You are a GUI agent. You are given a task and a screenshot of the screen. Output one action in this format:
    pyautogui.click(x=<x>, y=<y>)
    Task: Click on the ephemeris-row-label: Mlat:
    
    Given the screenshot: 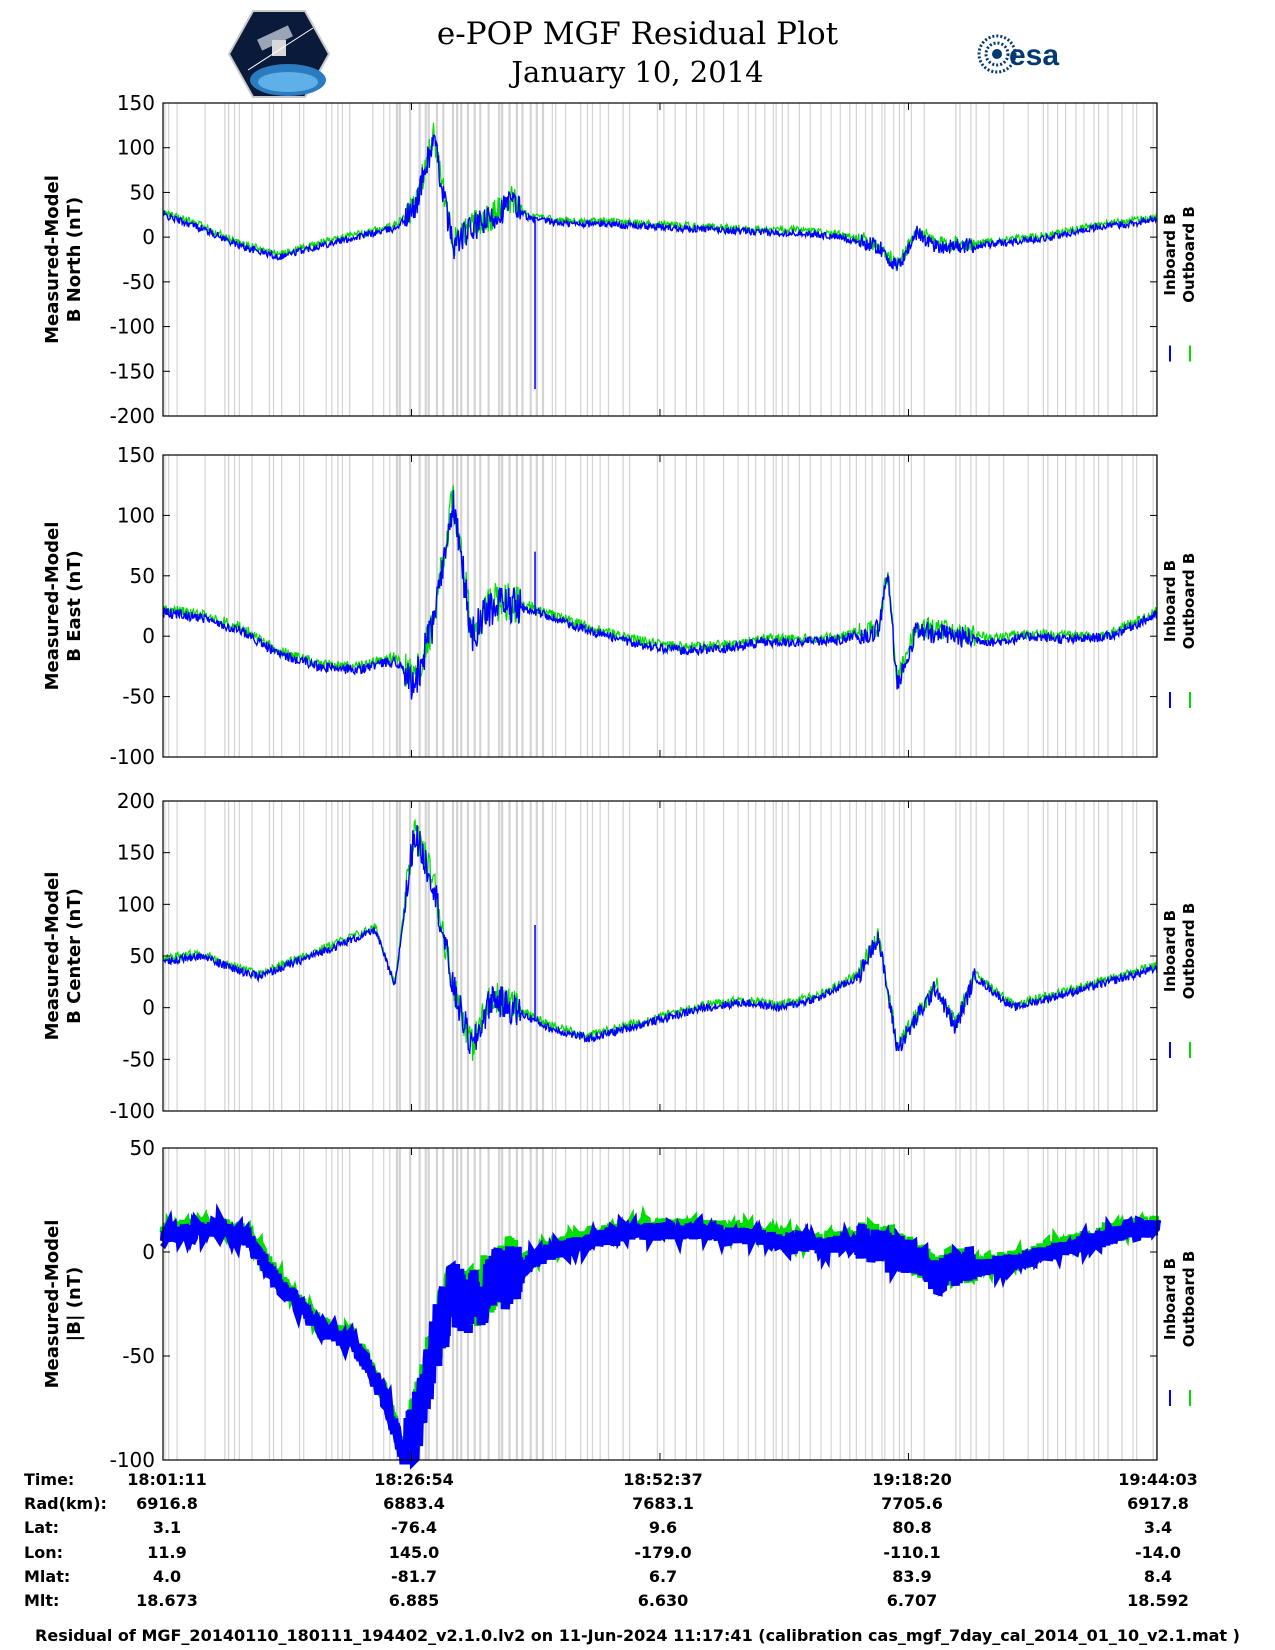 What is the action you would take?
    pyautogui.click(x=47, y=1576)
    